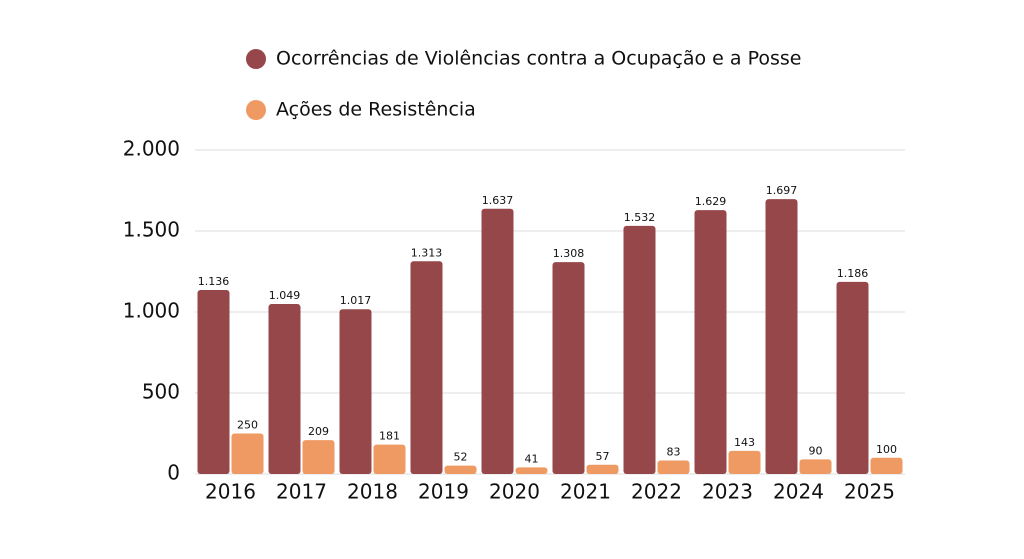 The image size is (1024, 559). I want to click on x-tick-label: 2025, so click(869, 492).